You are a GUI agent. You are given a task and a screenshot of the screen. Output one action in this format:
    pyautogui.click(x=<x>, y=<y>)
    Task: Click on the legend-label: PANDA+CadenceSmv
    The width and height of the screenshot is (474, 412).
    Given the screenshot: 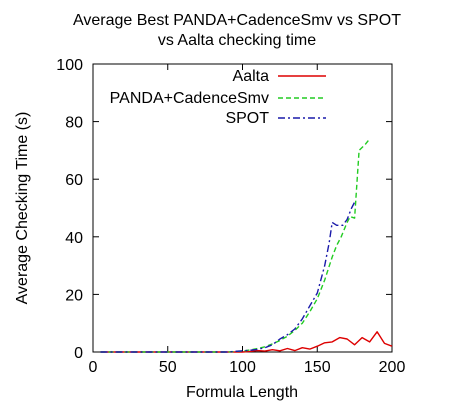 What is the action you would take?
    pyautogui.click(x=189, y=98)
    